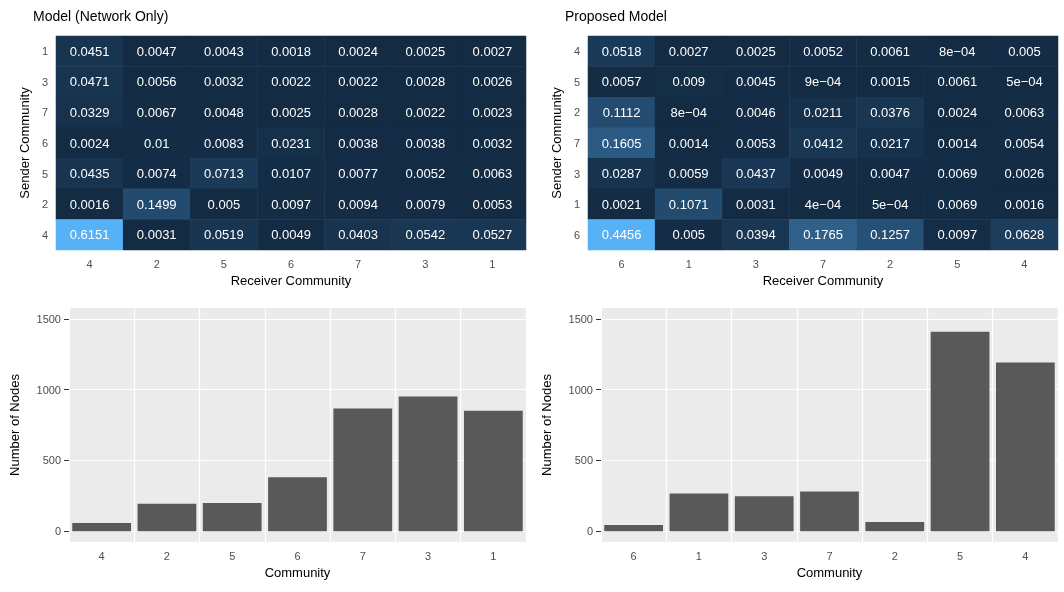 This screenshot has height=592, width=1064. I want to click on data-label: 0.0094, so click(358, 204).